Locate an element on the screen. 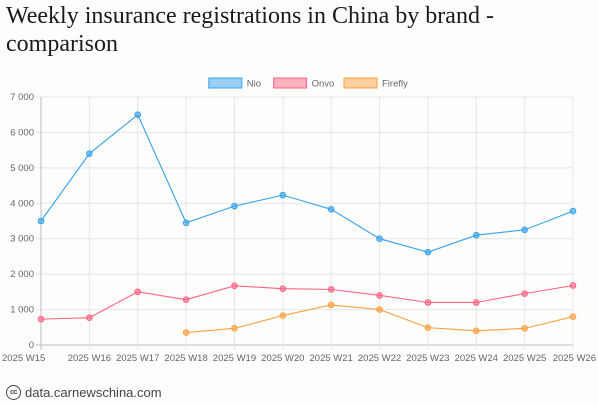  y-tick-label: 4 000 is located at coordinates (22, 203).